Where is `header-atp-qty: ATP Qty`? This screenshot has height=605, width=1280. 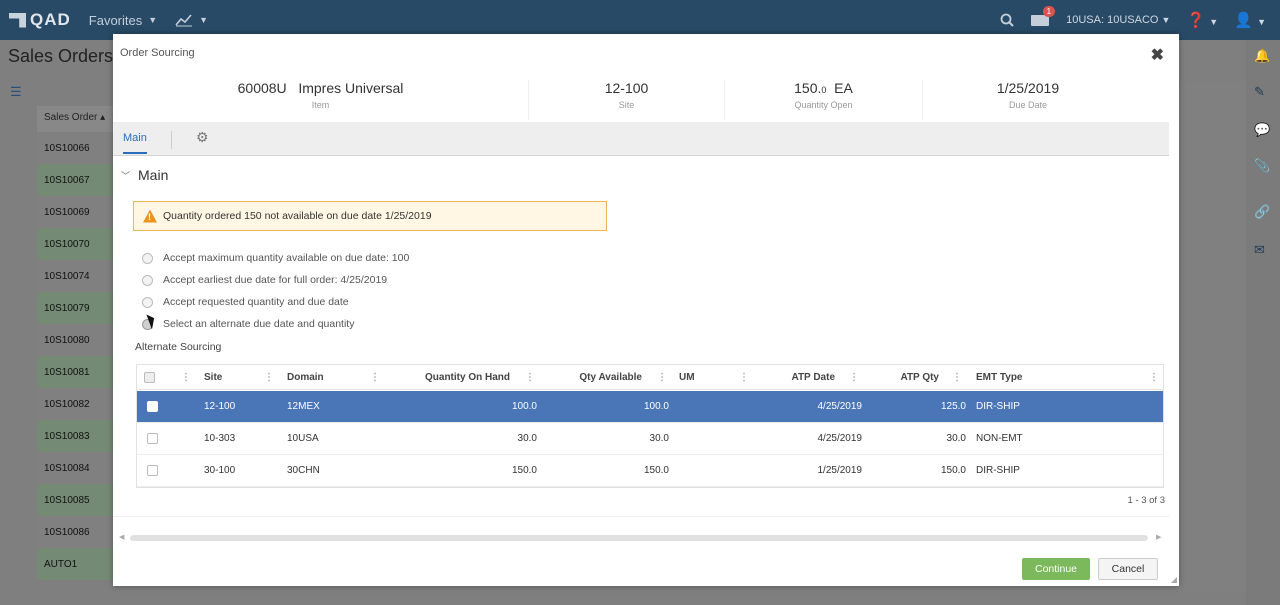 header-atp-qty: ATP Qty is located at coordinates (919, 377).